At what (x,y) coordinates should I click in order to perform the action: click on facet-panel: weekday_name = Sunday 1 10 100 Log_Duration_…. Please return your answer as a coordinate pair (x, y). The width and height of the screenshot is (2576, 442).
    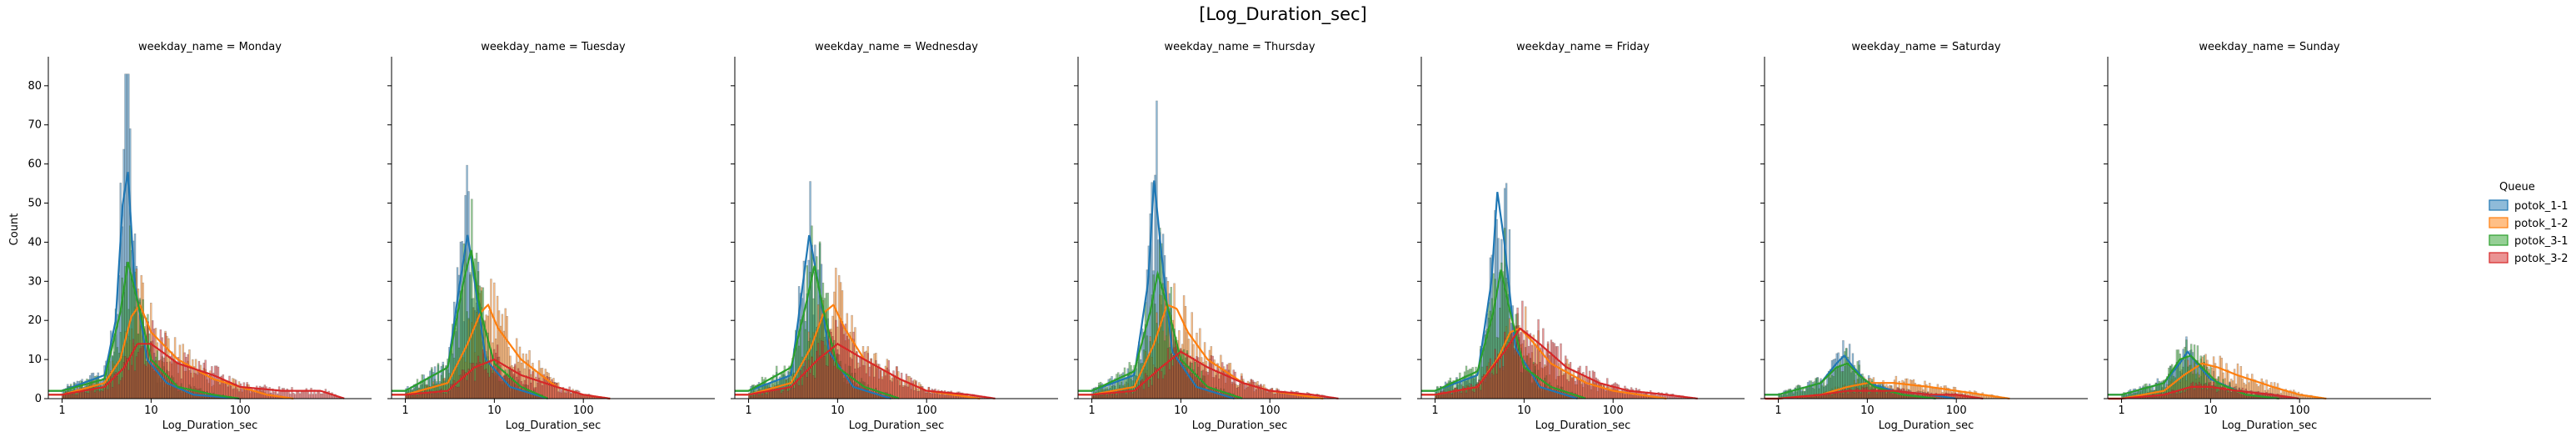
    Looking at the image, I should click on (2267, 236).